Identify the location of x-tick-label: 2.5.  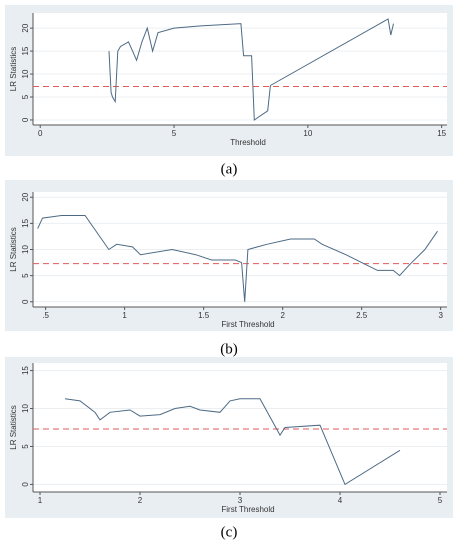
(362, 315).